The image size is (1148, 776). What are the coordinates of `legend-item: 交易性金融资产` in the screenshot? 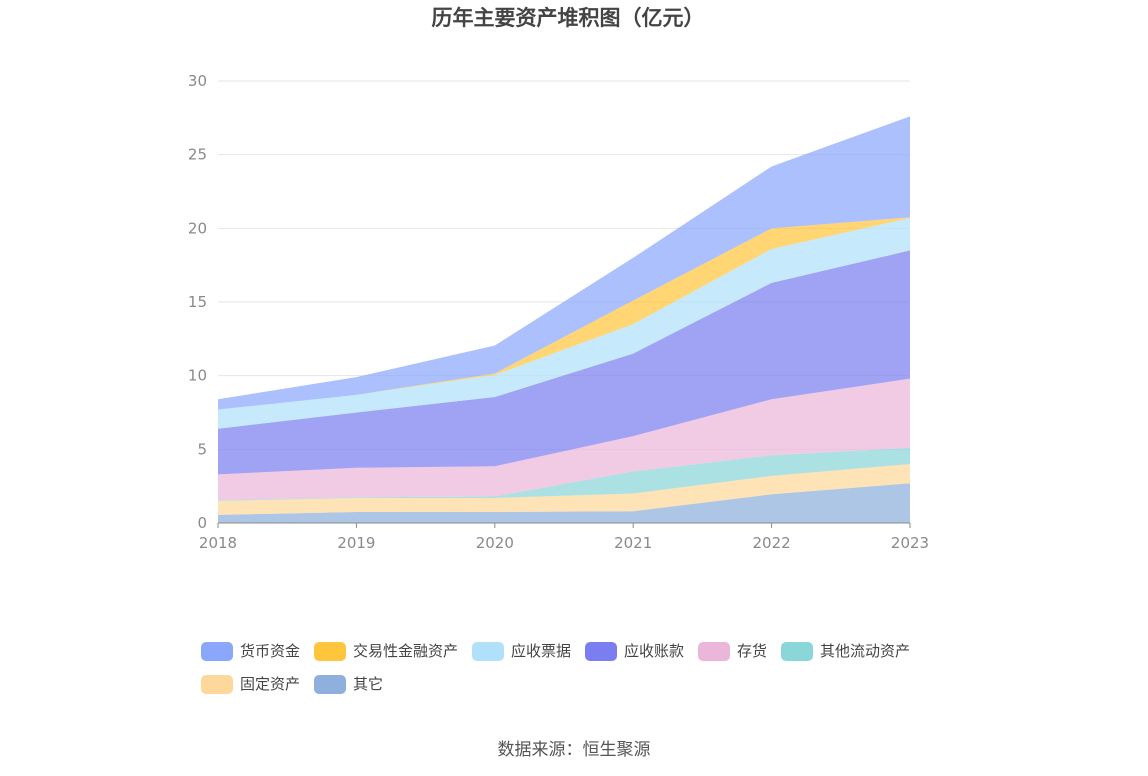 It's located at (386, 651).